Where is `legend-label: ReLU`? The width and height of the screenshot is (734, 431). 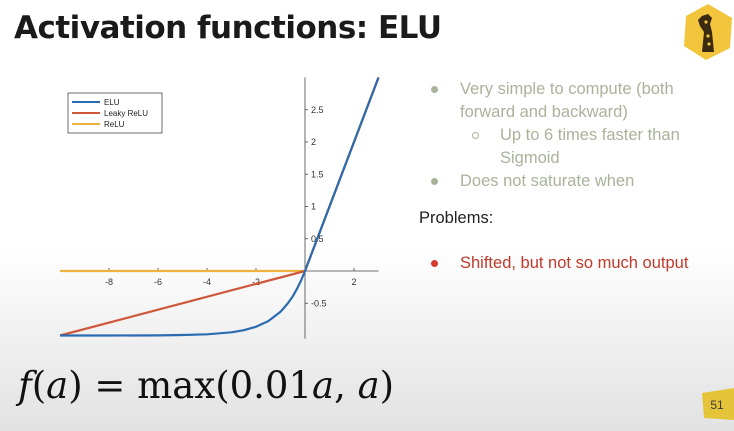
legend-label: ReLU is located at coordinates (114, 124).